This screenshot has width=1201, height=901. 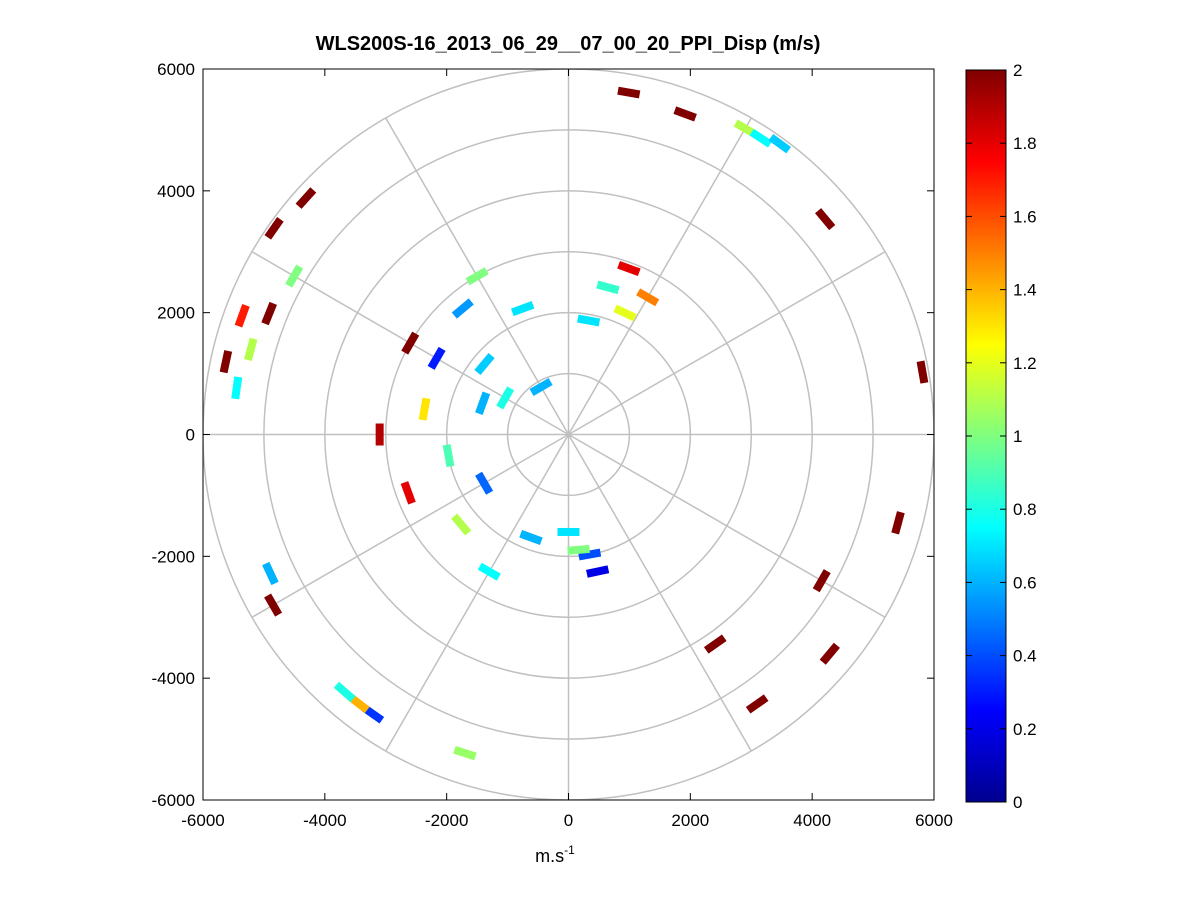 I want to click on y-tick-label-2: -2000, so click(x=173, y=556).